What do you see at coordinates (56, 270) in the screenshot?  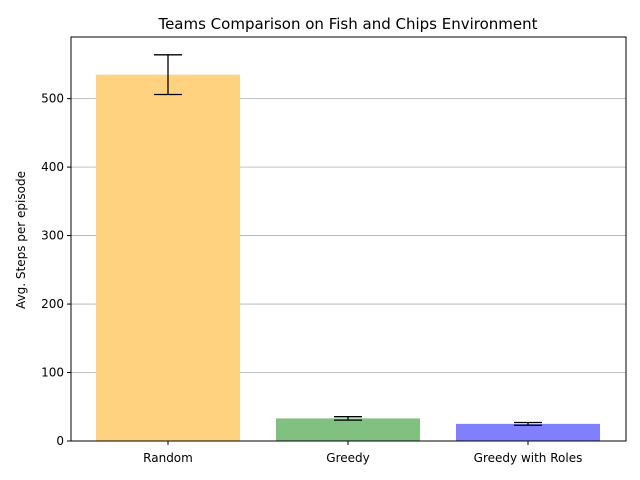 I see `y-axis-ticks: 0 100 200 300 400 500` at bounding box center [56, 270].